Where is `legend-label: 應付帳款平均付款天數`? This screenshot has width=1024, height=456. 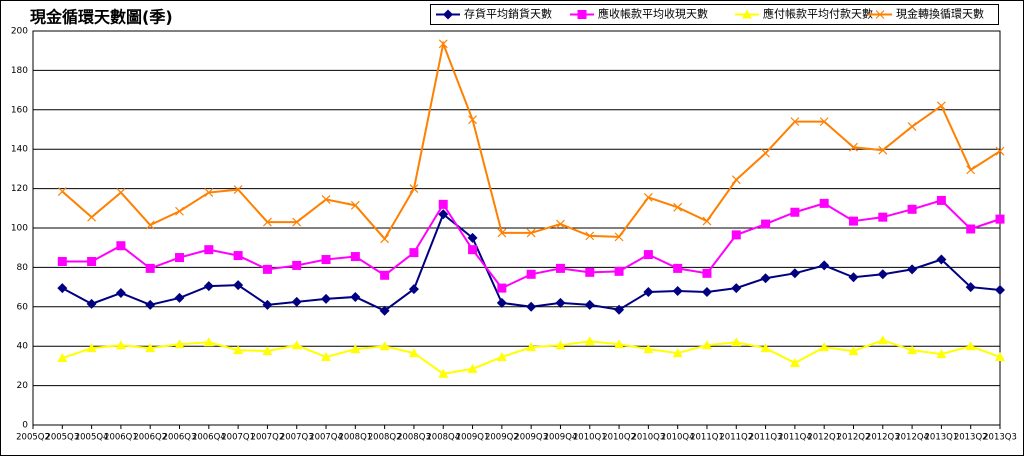
legend-label: 應付帳款平均付款天數 is located at coordinates (818, 14).